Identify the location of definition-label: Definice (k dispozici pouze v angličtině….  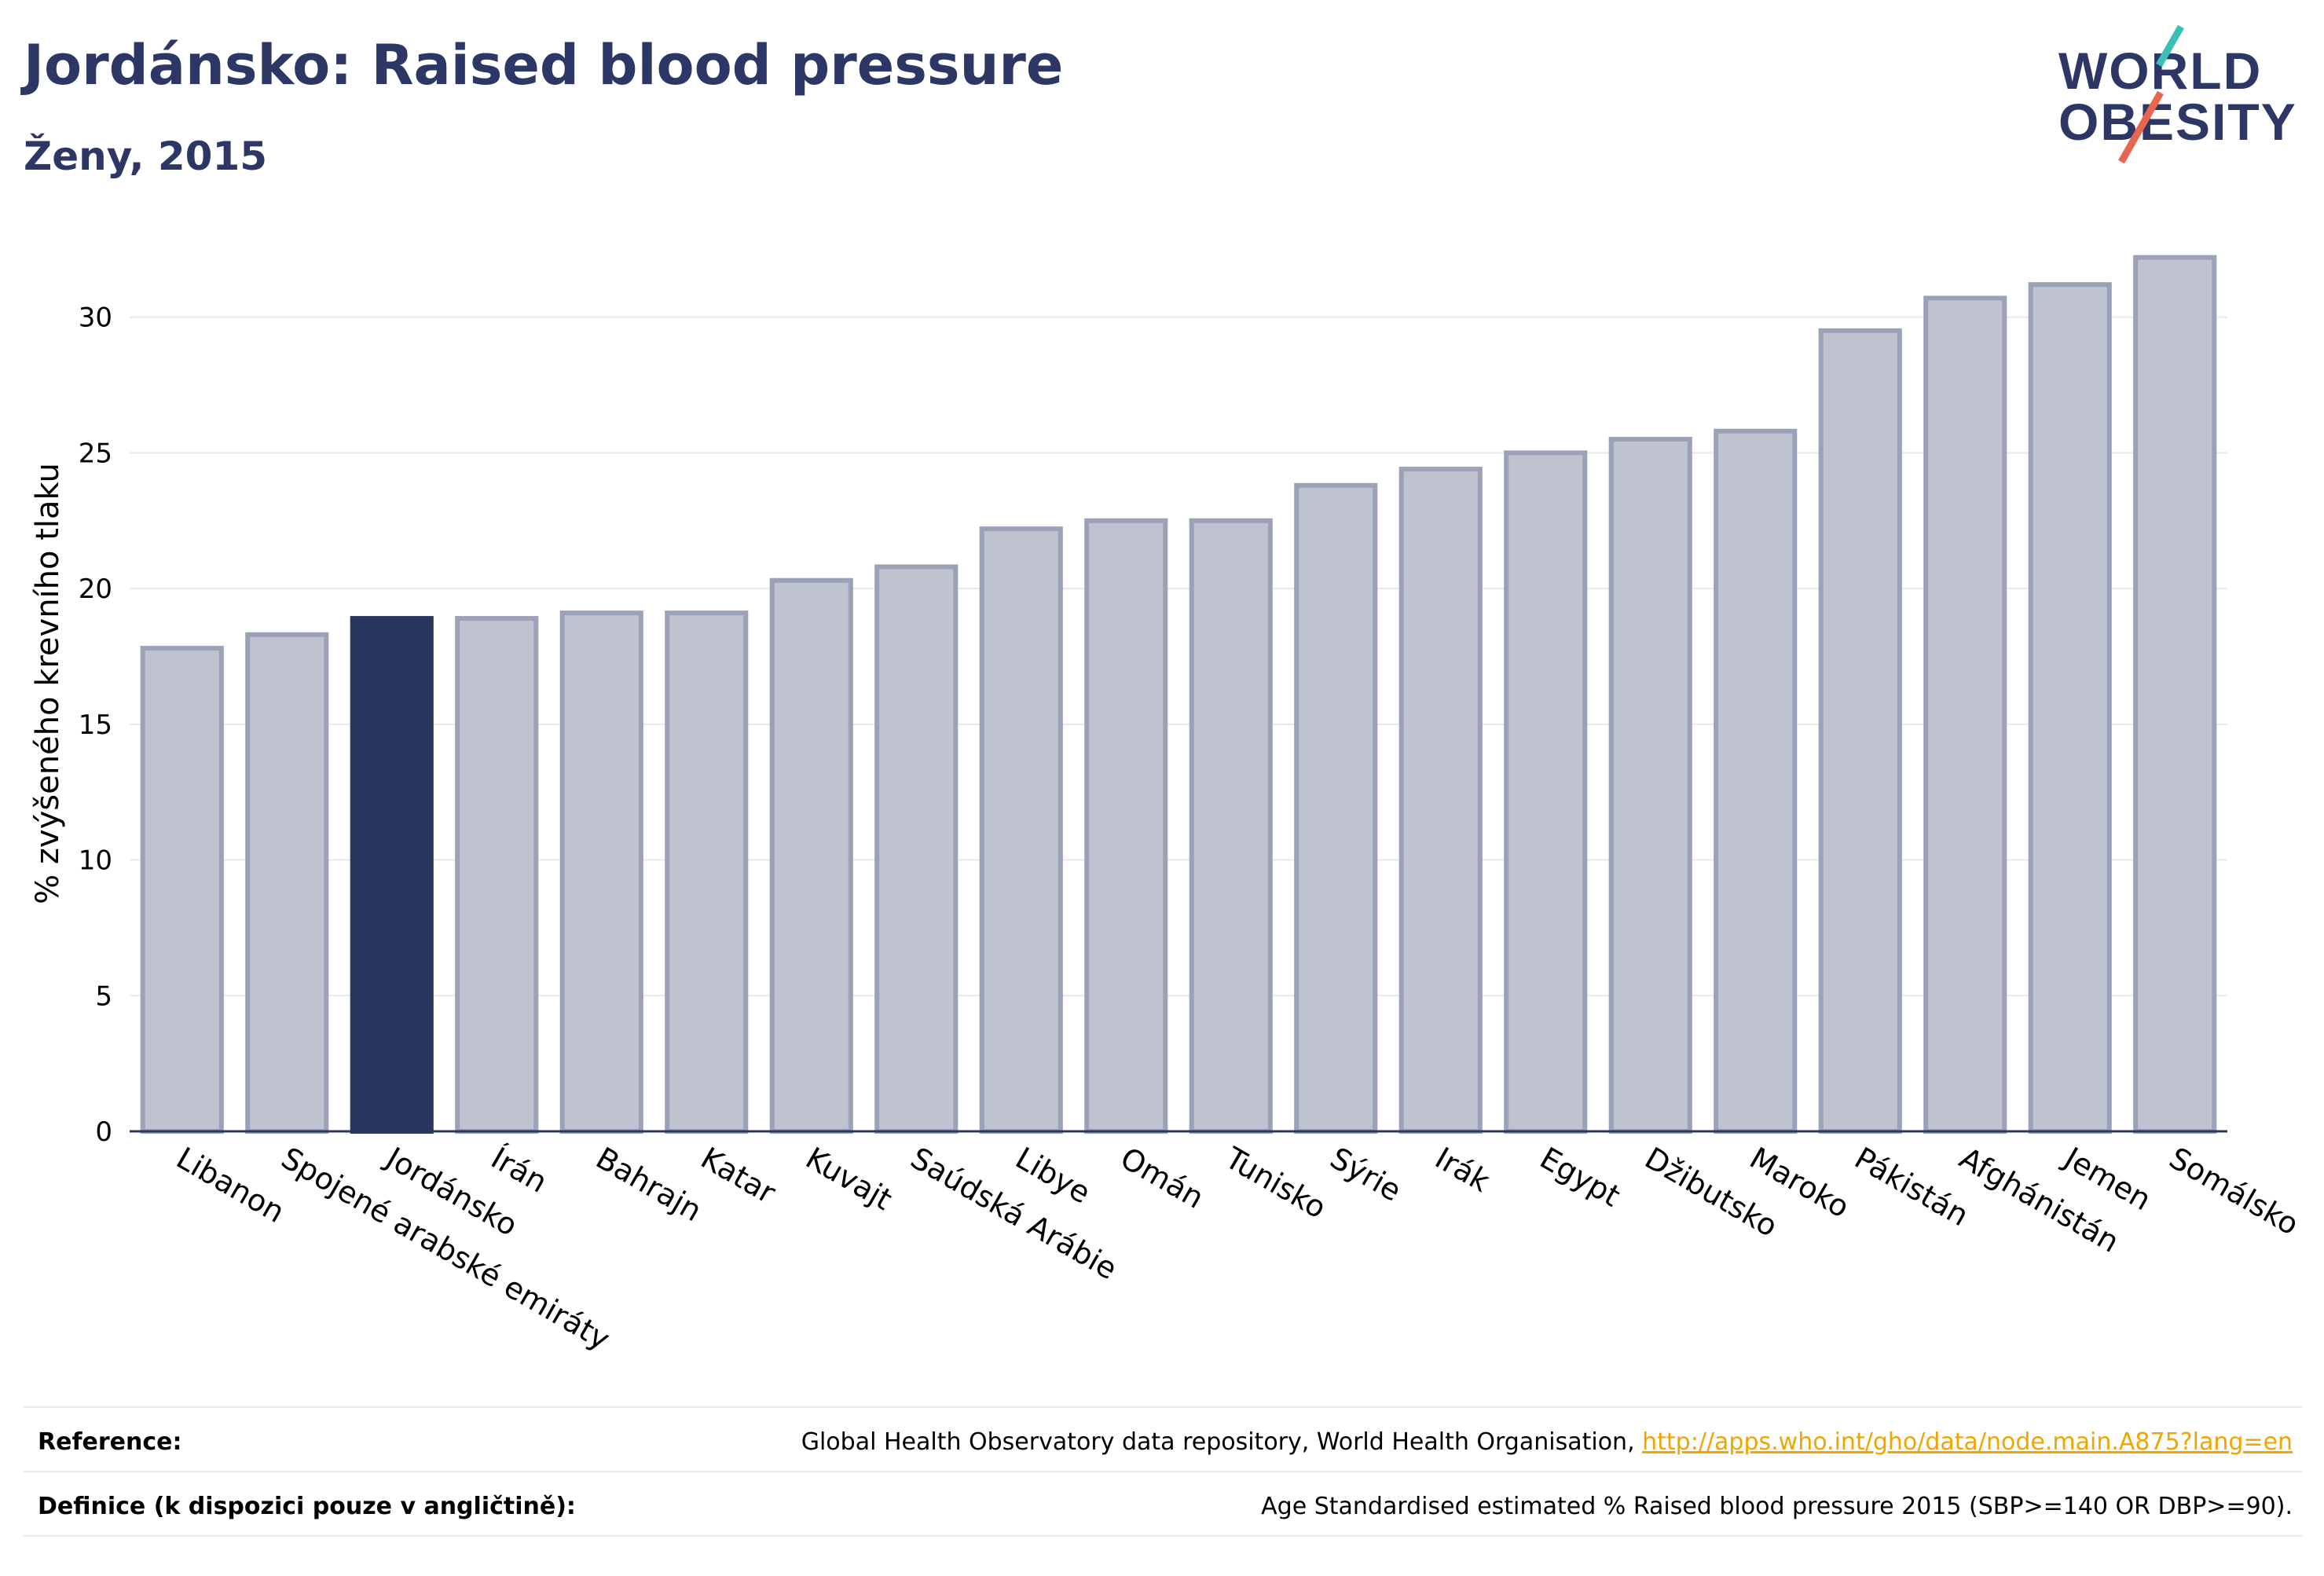
(307, 1506).